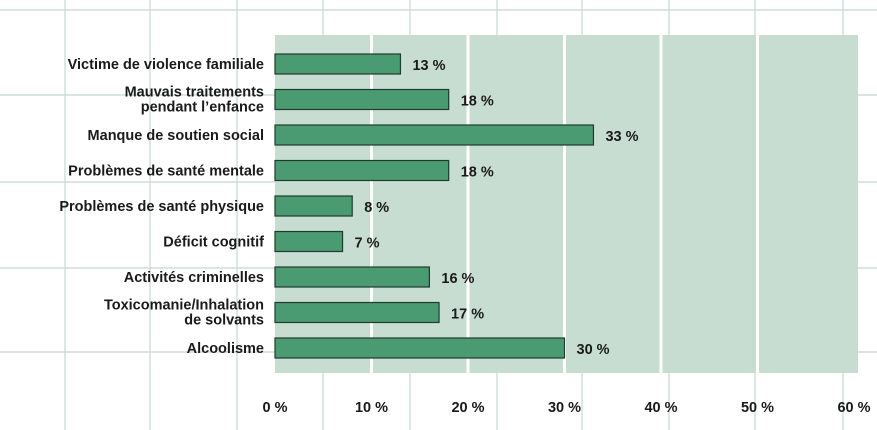 The image size is (877, 430). What do you see at coordinates (467, 408) in the screenshot?
I see `x-tick-label: 20 %` at bounding box center [467, 408].